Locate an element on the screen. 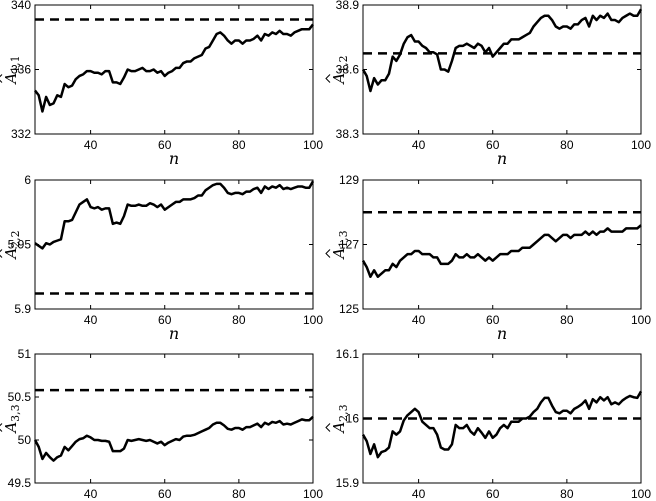  y-axis-label-text: A2,3 is located at coordinates (340, 419).